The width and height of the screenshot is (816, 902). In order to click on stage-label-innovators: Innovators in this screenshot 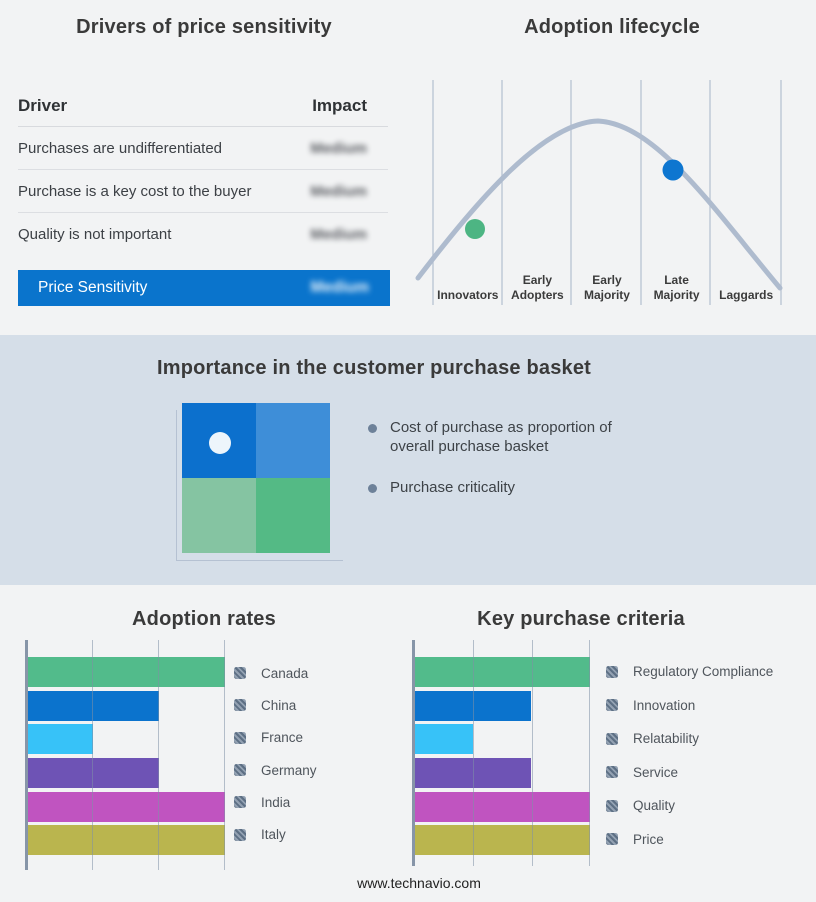, I will do `click(468, 295)`.